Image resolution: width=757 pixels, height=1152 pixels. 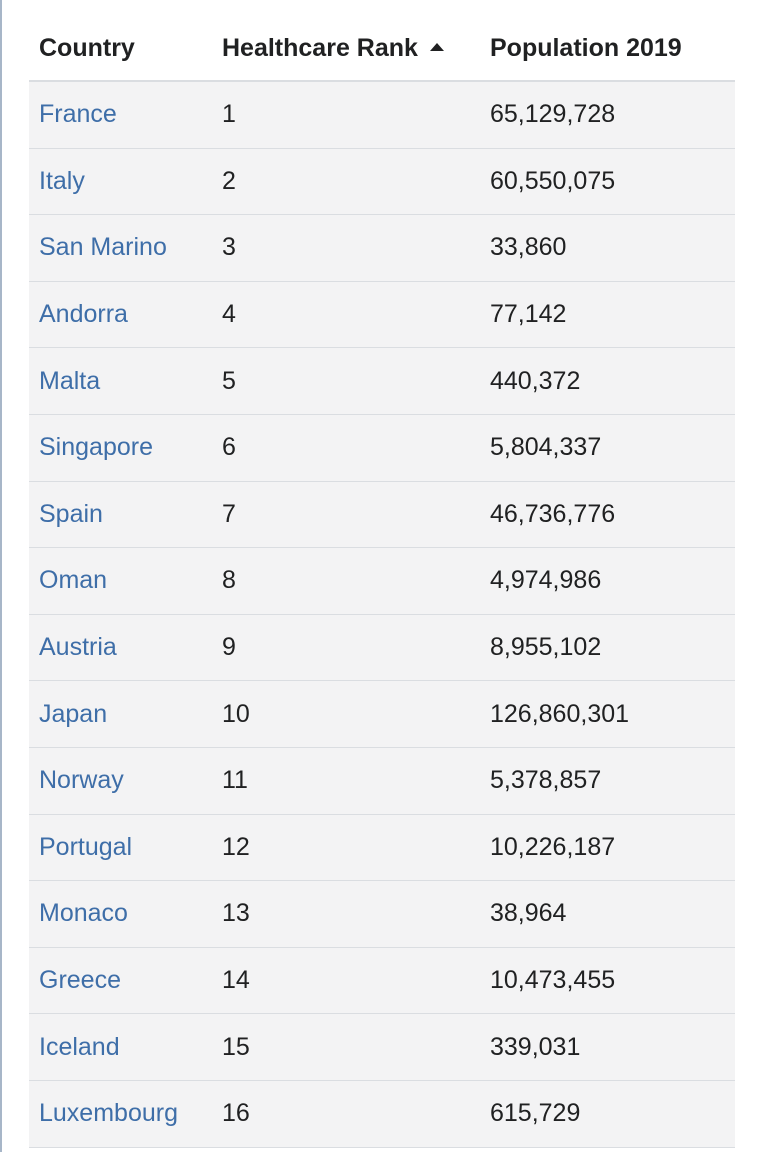 What do you see at coordinates (83, 314) in the screenshot?
I see `country-link: Andorra` at bounding box center [83, 314].